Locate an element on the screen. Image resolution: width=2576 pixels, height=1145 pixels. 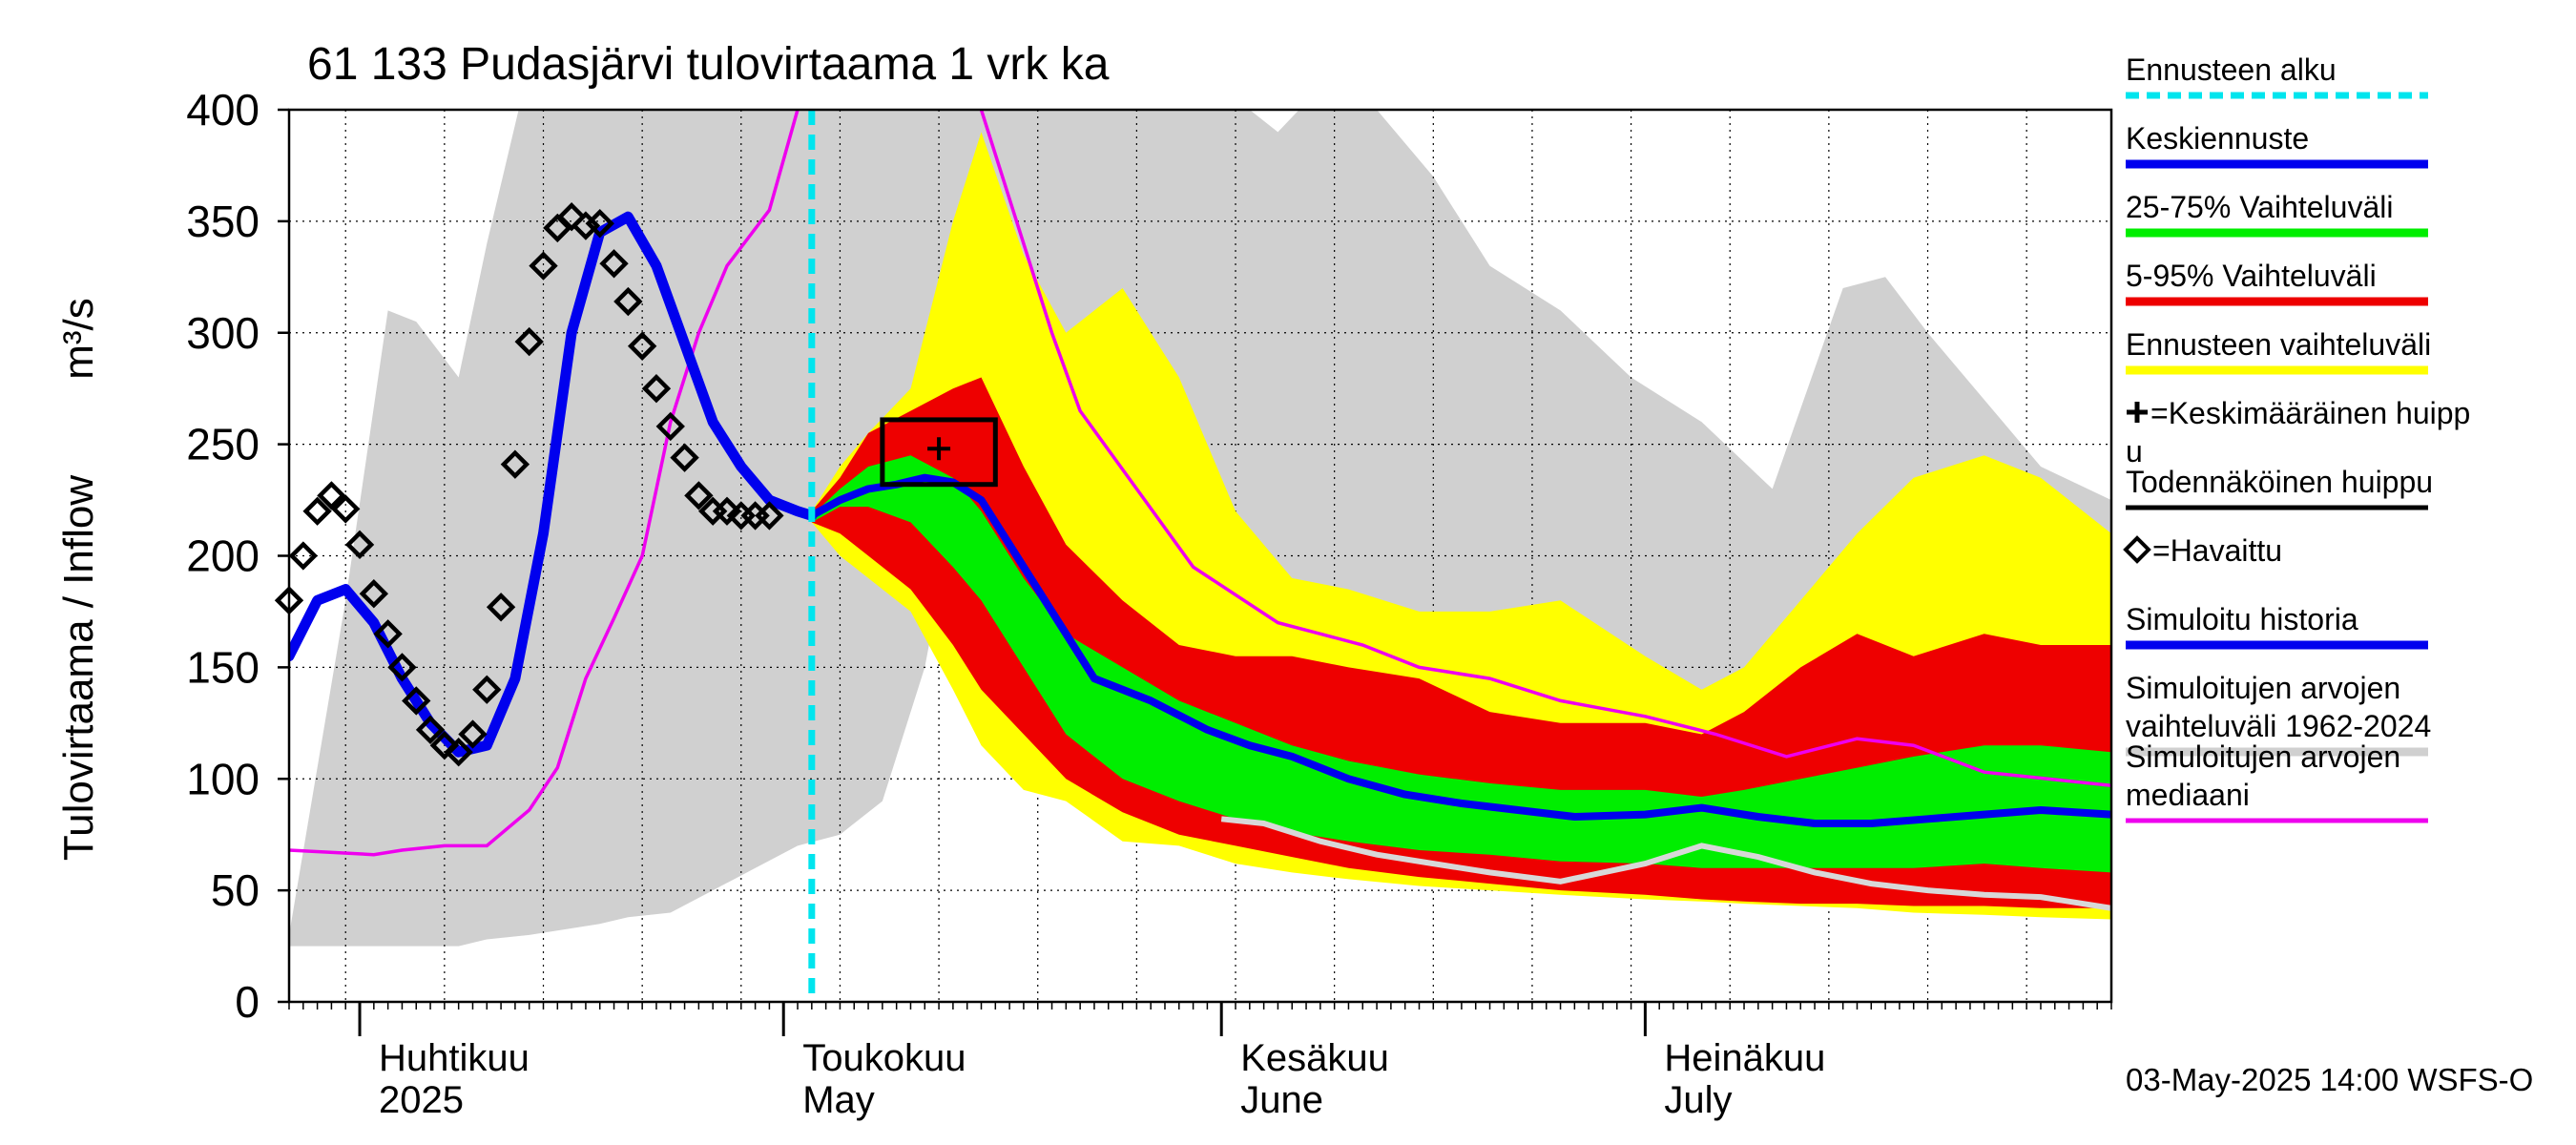
legend-label: =Havaittu is located at coordinates (2217, 550).